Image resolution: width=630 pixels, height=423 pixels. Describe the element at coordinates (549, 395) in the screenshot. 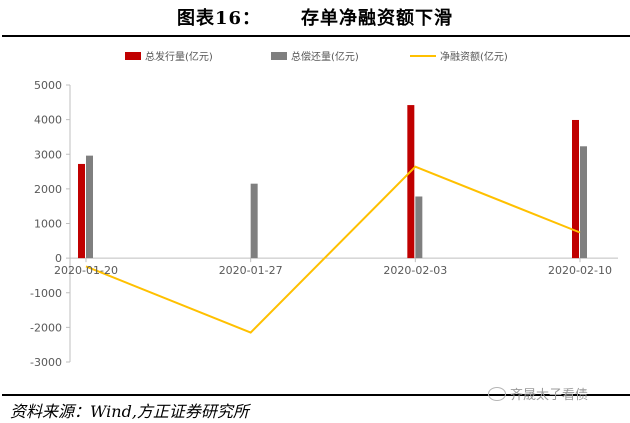

I see `watermark-text: 齐晟太子看债` at that location.